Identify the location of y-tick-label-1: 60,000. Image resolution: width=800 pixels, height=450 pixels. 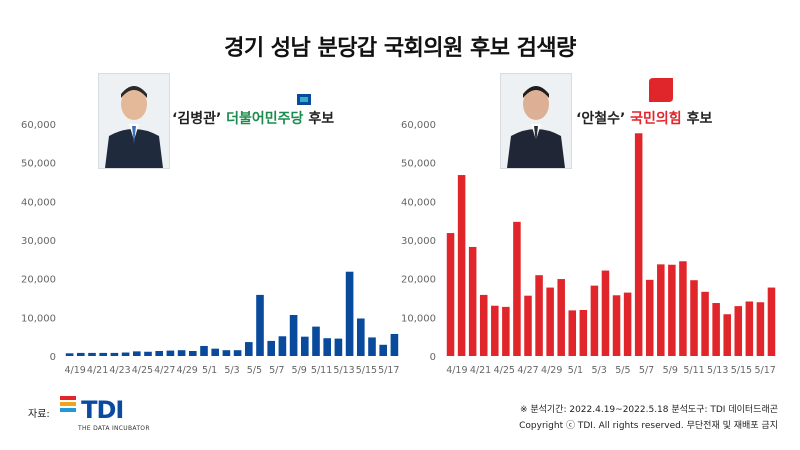
(38, 125).